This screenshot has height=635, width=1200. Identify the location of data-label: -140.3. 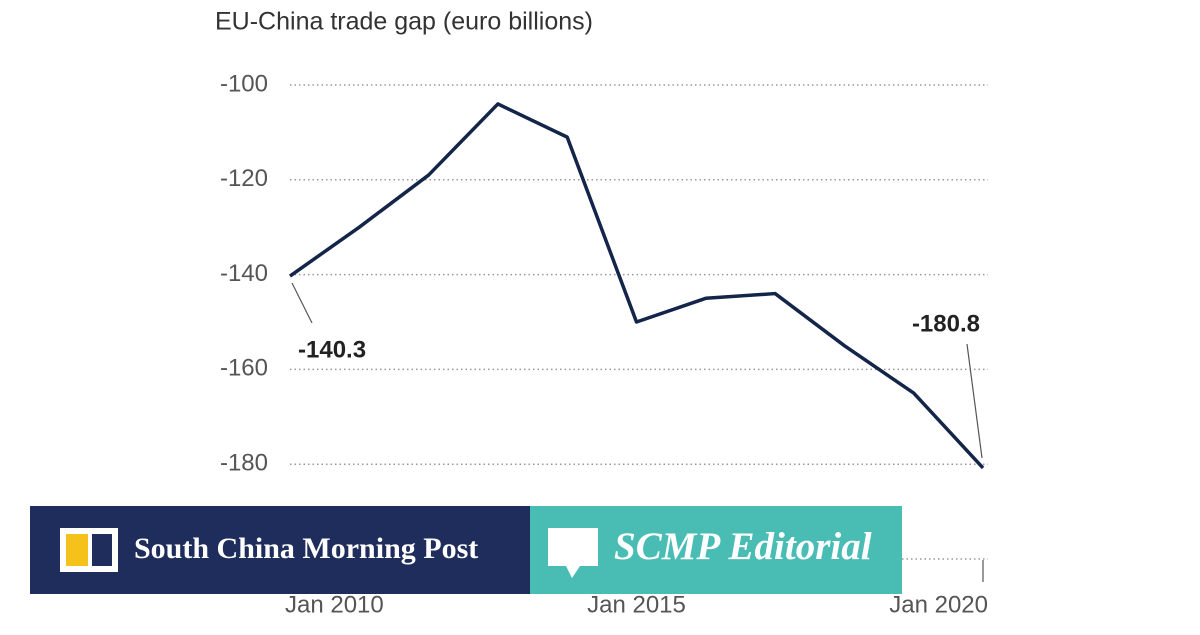
(332, 349).